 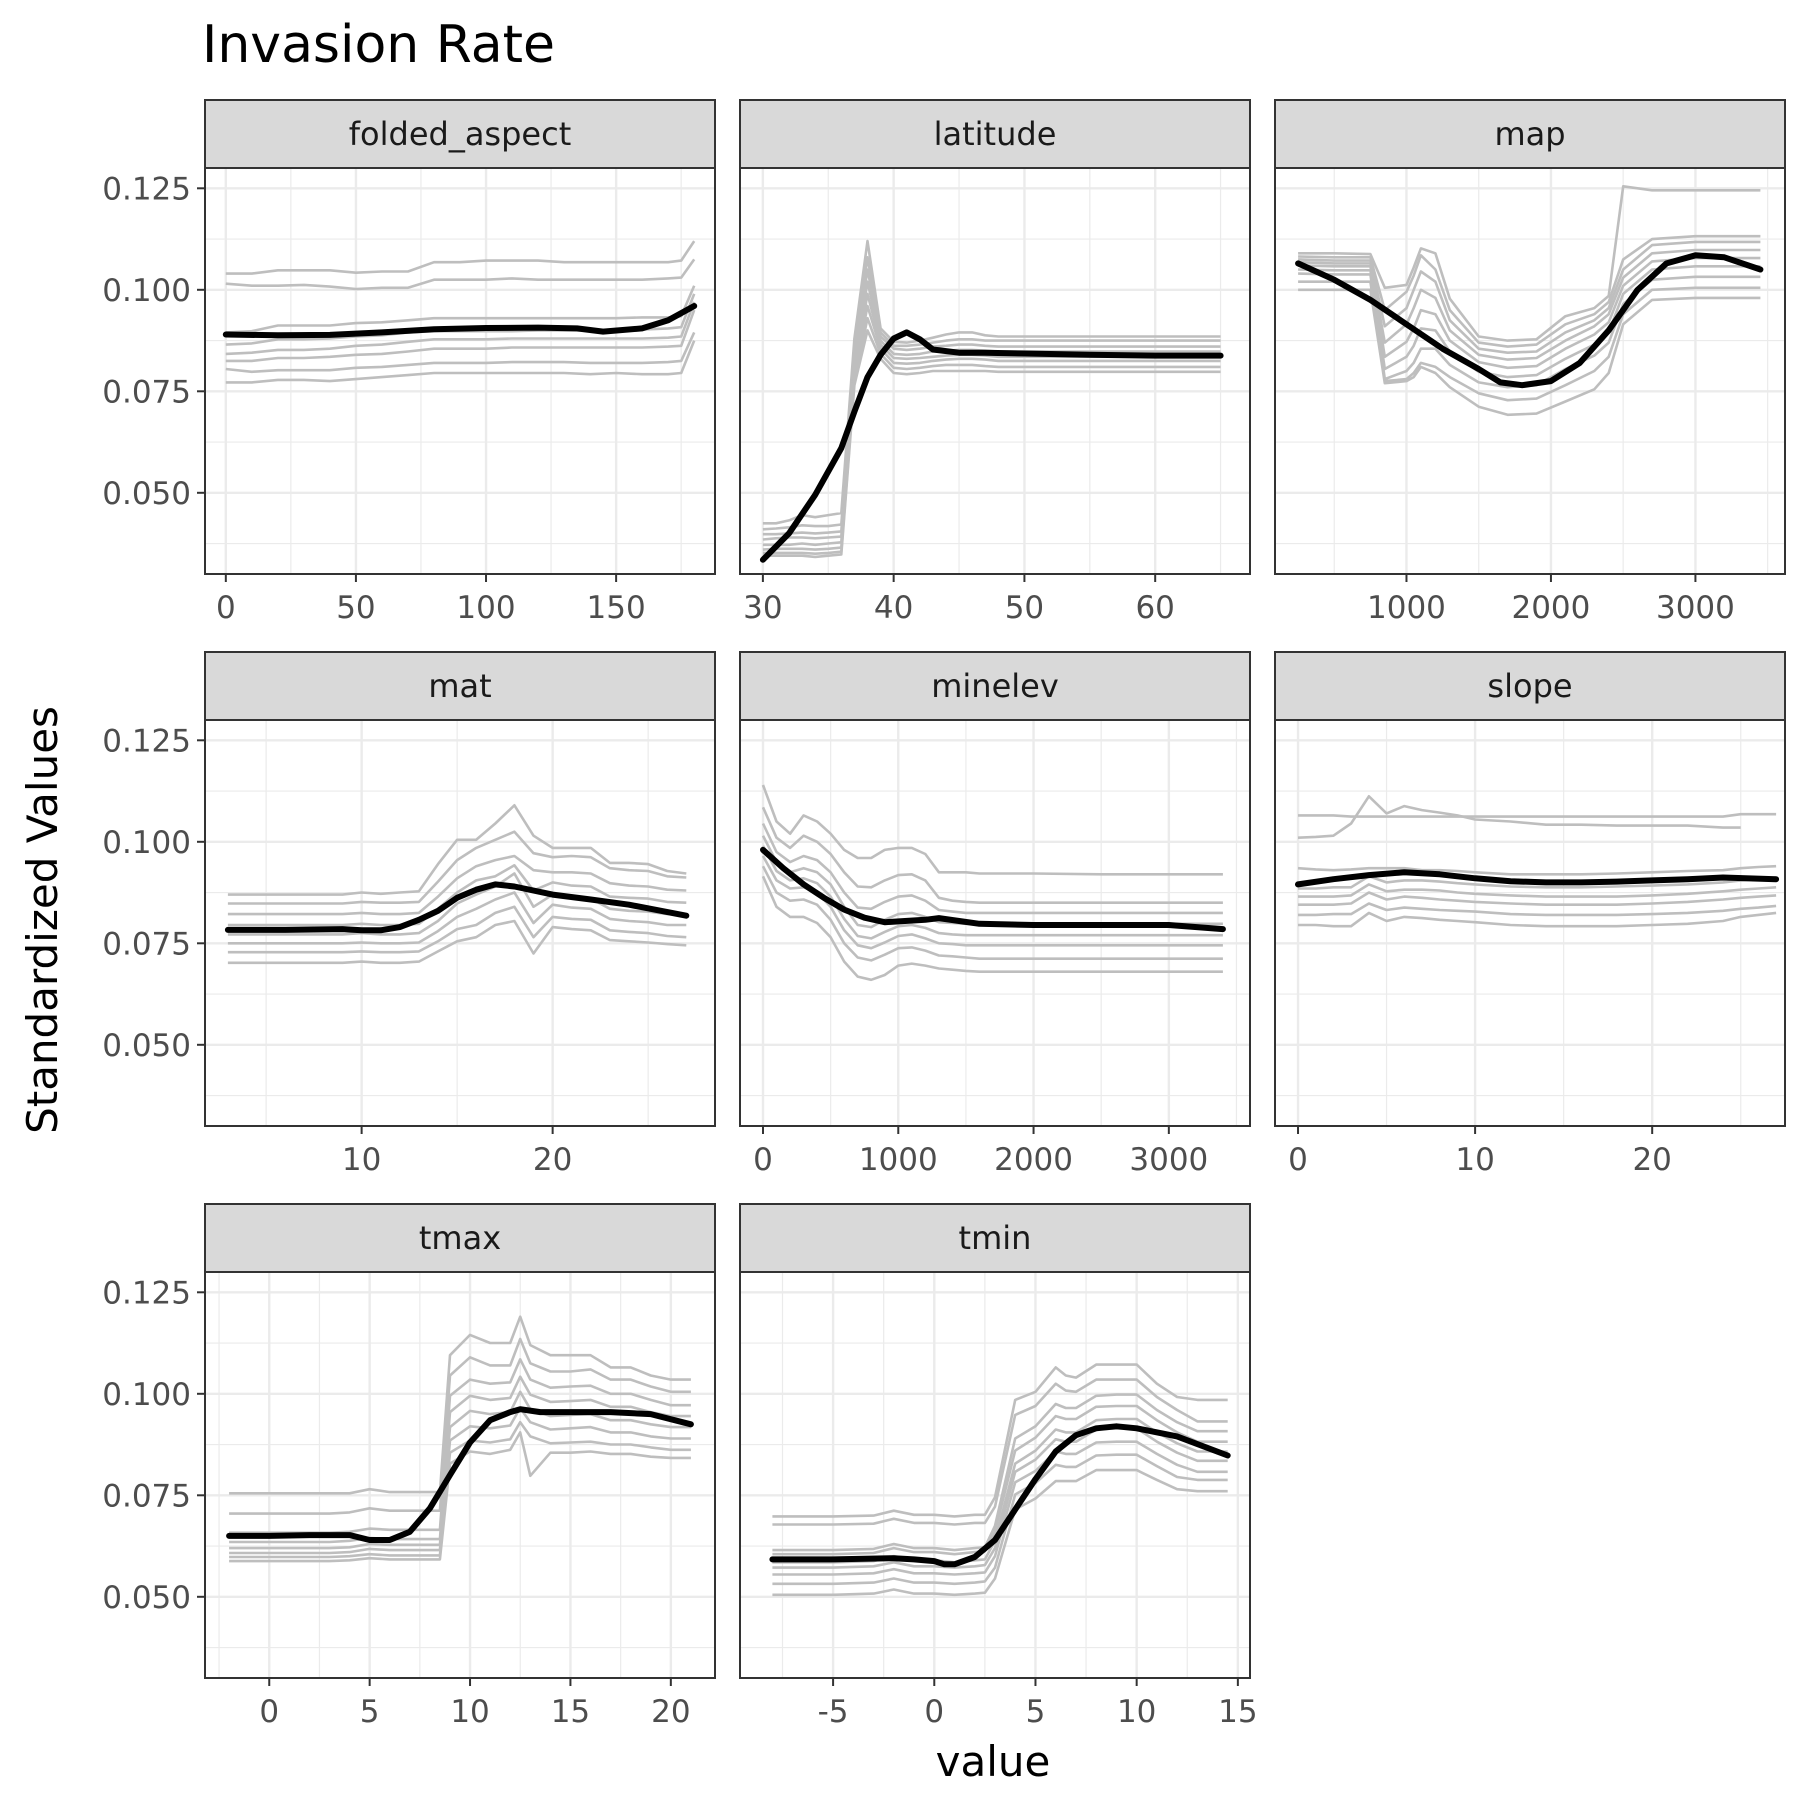 What do you see at coordinates (146, 944) in the screenshot?
I see `y-tick-label: 0.075` at bounding box center [146, 944].